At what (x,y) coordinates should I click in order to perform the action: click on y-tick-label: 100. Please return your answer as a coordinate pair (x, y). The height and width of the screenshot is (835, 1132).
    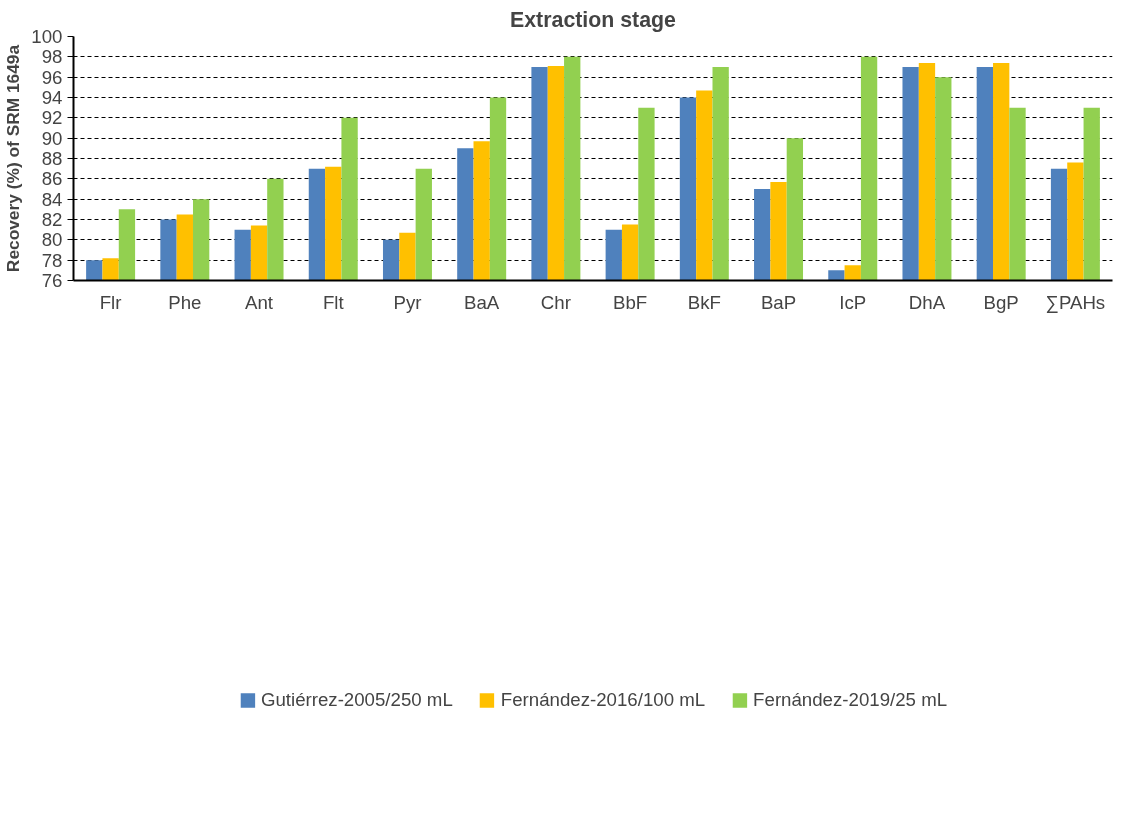
    Looking at the image, I should click on (47, 36).